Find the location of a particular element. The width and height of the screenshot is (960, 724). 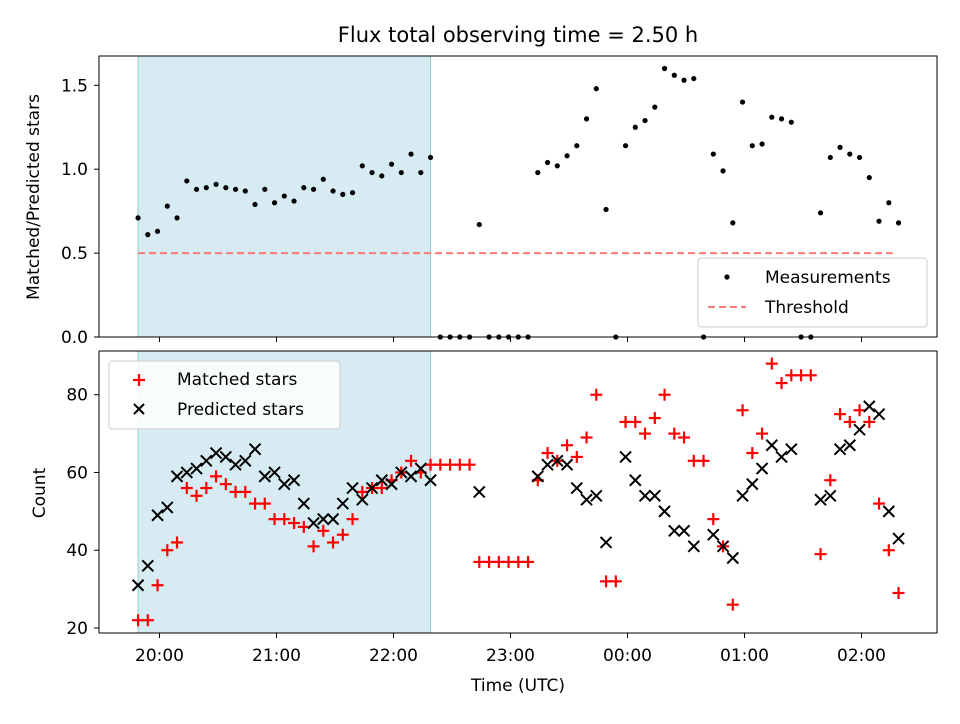

bottom-legend: Matched stars Predicted stars is located at coordinates (224, 395).